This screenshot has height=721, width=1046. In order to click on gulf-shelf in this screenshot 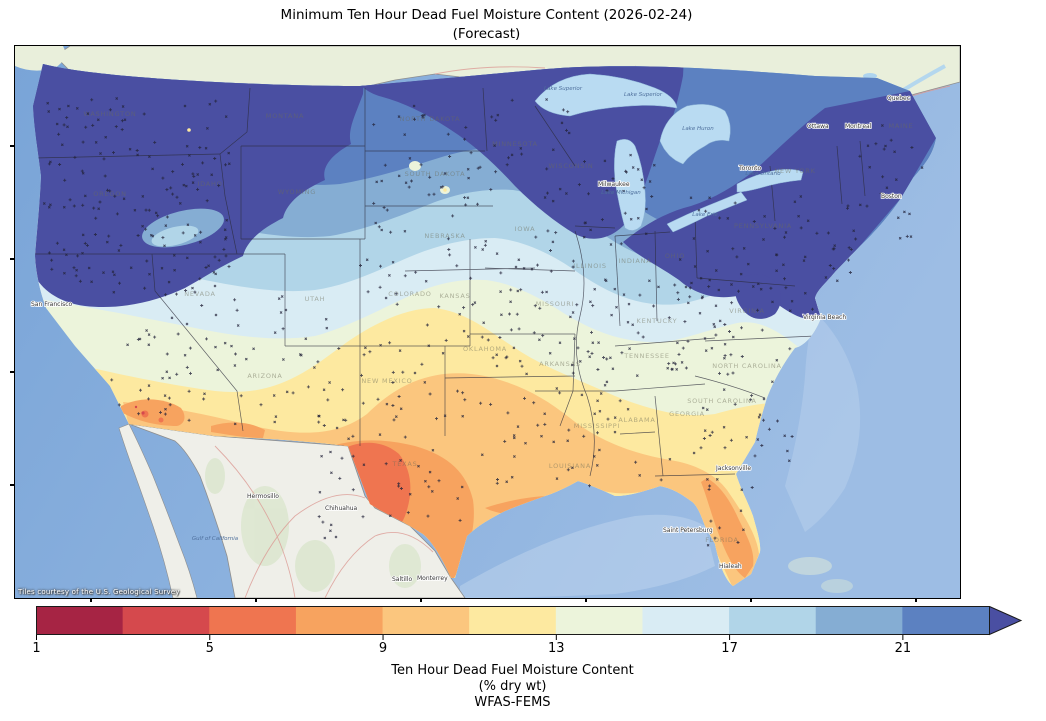, I will do `click(587, 556)`.